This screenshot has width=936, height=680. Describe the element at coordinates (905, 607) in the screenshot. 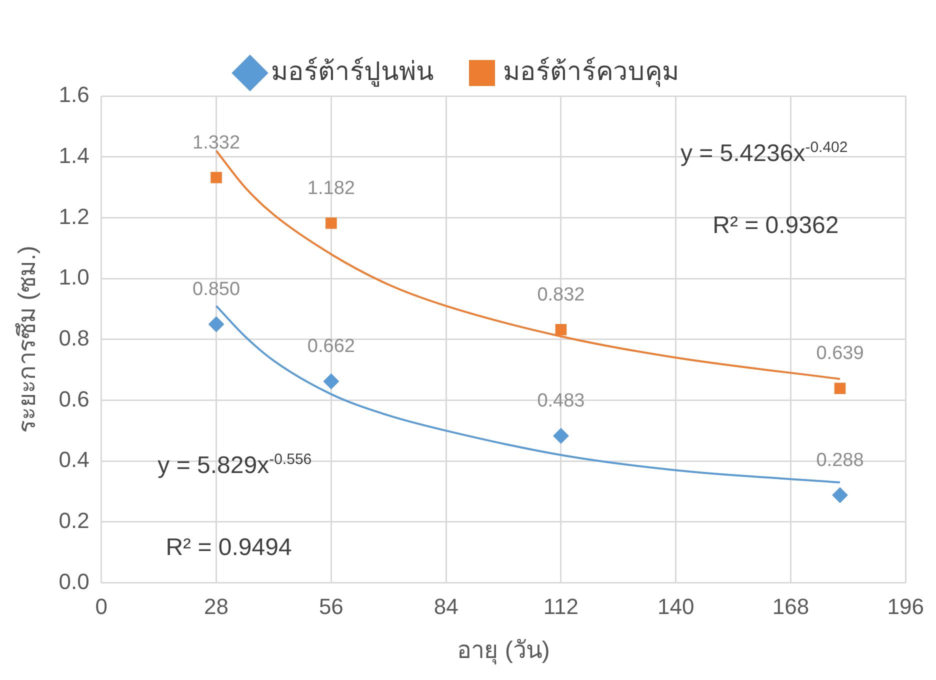

I see `x-tick-label: 196` at that location.